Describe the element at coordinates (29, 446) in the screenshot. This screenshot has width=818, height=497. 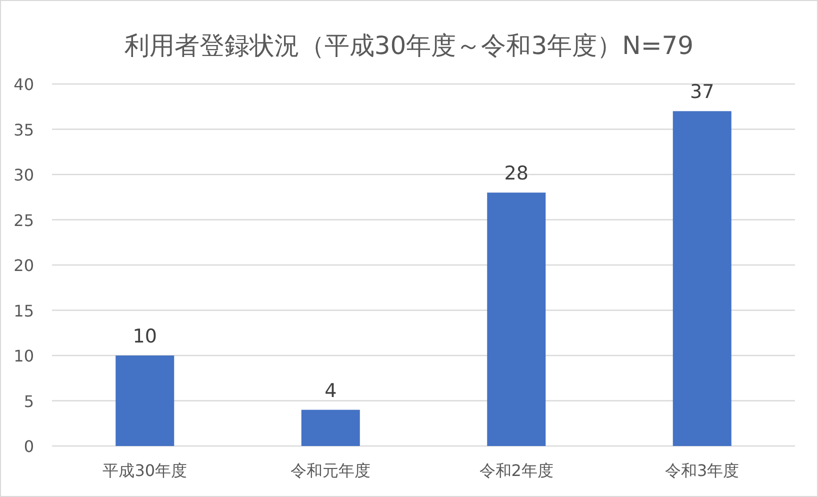
I see `y-tick-label: 0` at that location.